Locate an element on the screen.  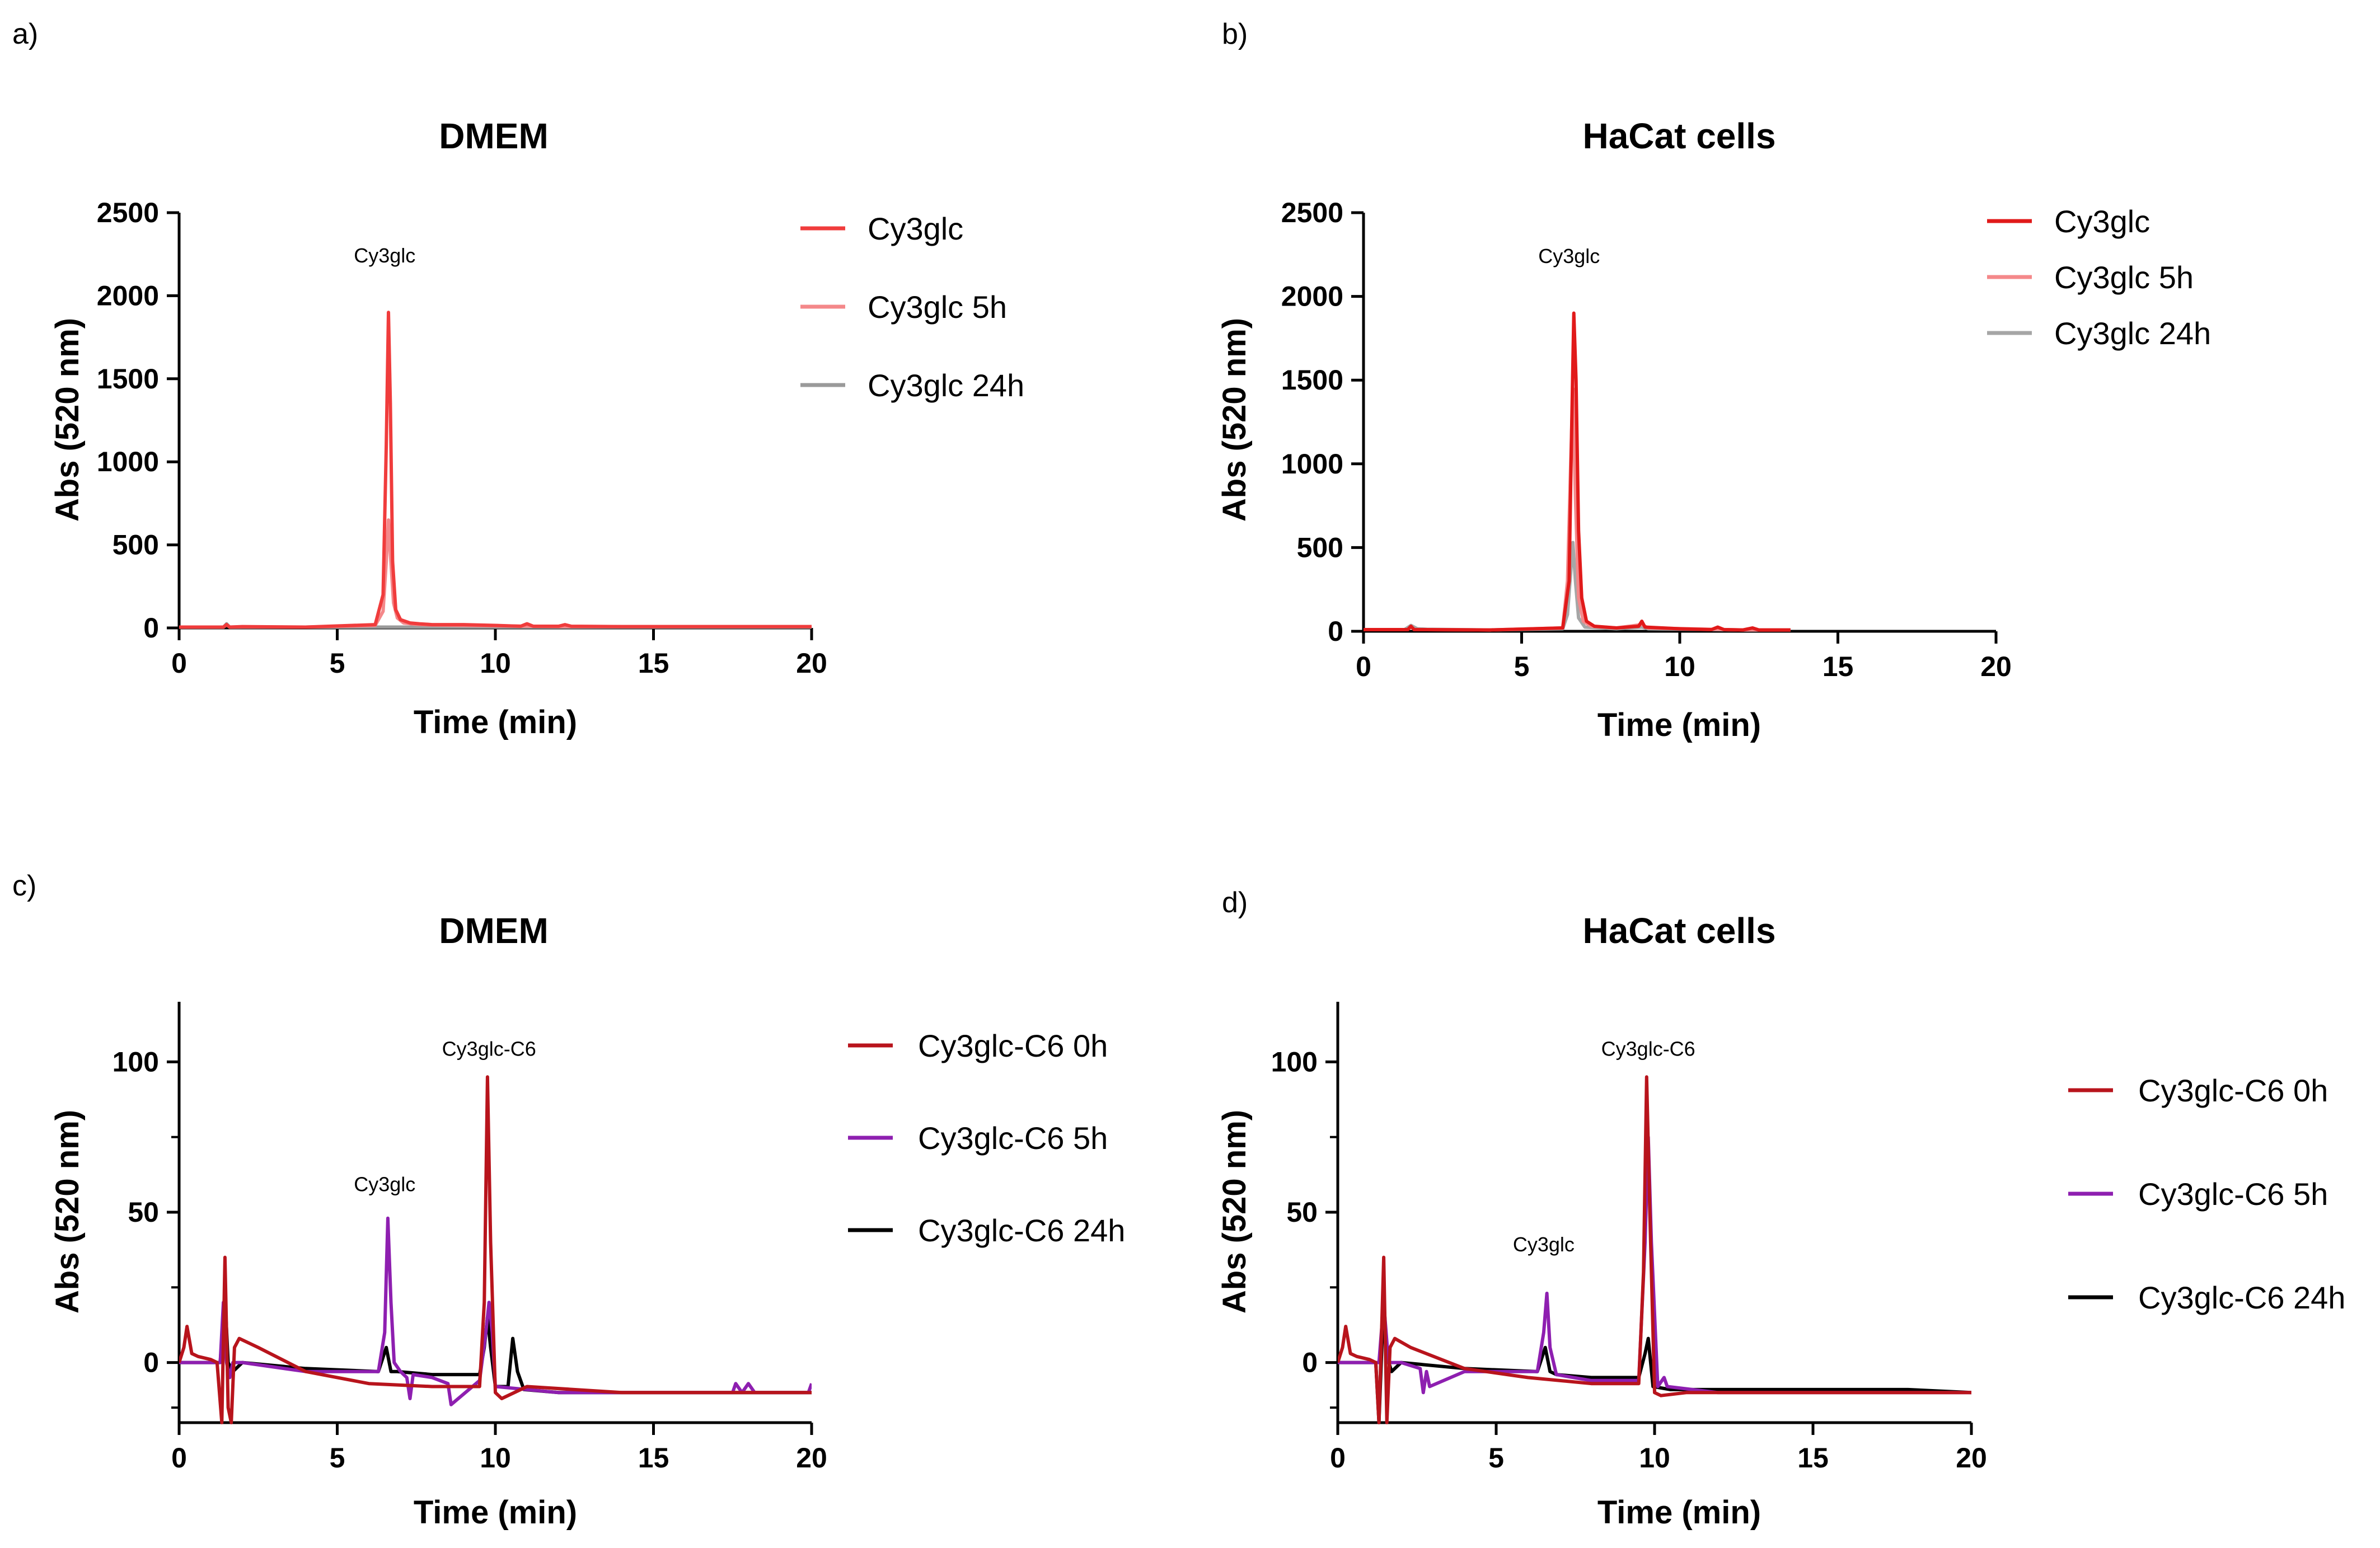
series-line-cy3glc-5h is located at coordinates (496, 573).